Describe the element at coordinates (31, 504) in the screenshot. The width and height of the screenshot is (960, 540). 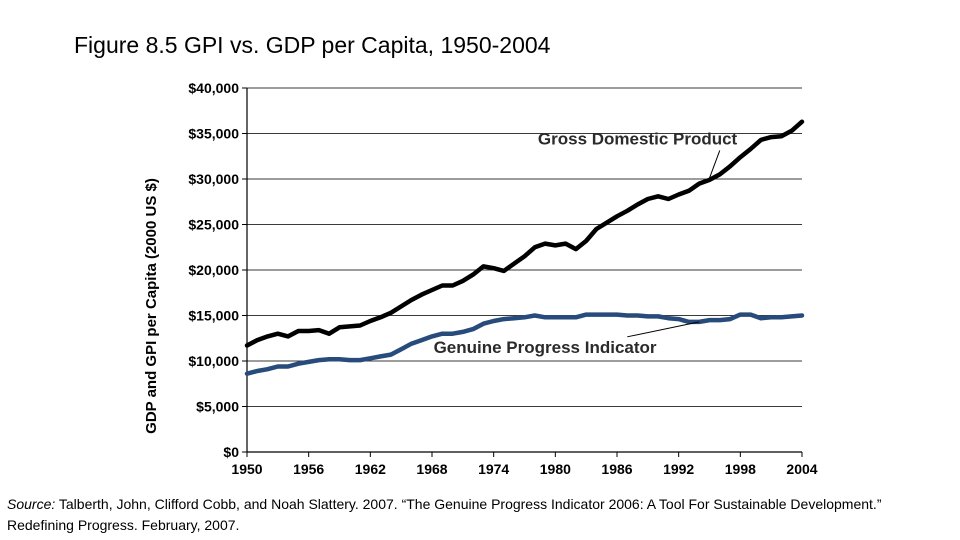
I see `source-label: Source:` at that location.